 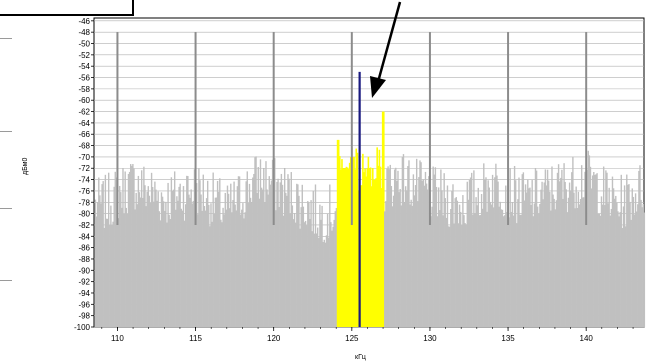 I want to click on x-tick-label: 120, so click(x=274, y=338).